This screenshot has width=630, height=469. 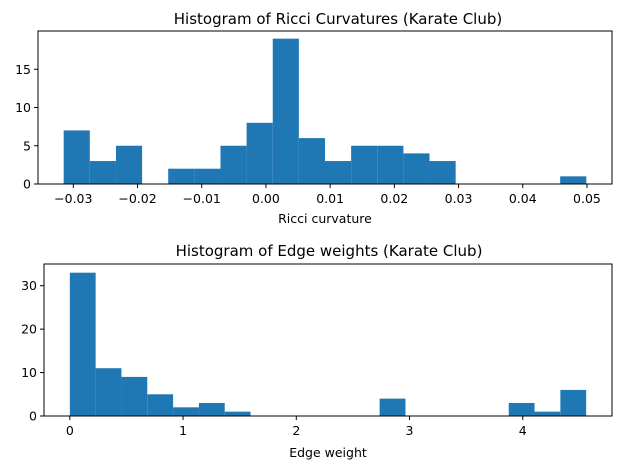 I want to click on edge-weight-ytick-label: 10, so click(x=29, y=372).